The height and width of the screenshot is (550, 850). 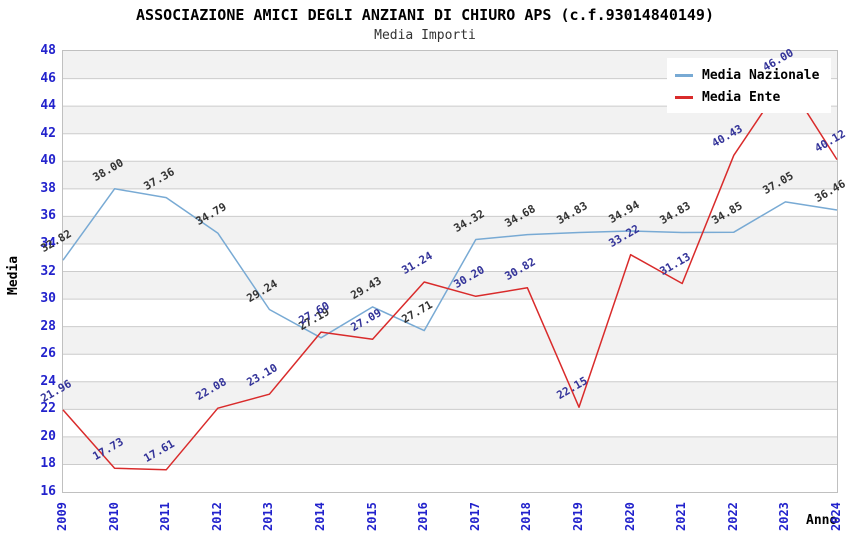 I want to click on legend-item-media-ente: Media Ente, so click(x=749, y=97).